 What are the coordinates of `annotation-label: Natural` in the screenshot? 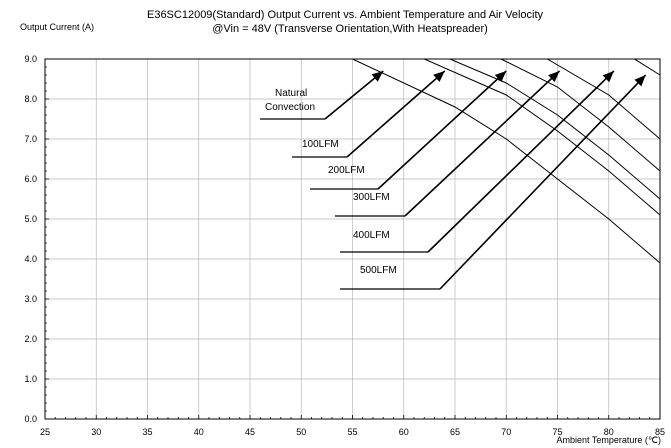 It's located at (291, 93).